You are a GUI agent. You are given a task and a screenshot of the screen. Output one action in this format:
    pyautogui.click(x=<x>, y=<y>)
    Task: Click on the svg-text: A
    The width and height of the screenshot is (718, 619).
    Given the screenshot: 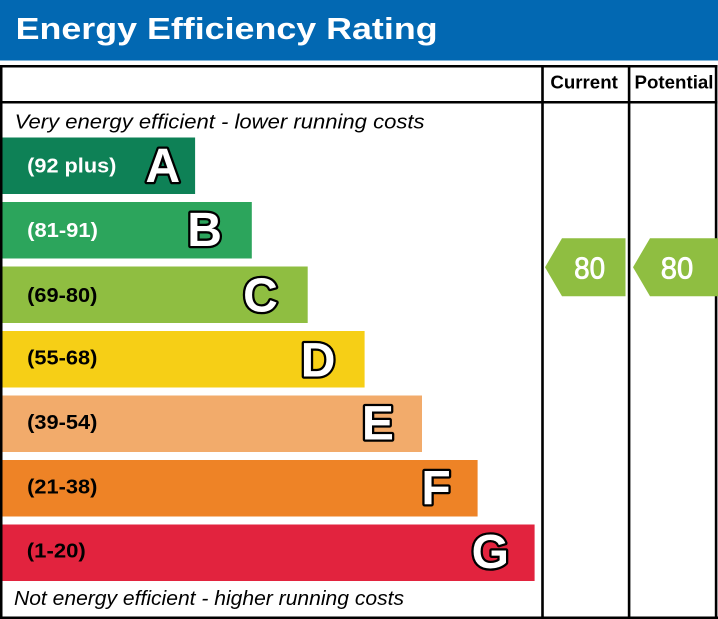 What is the action you would take?
    pyautogui.click(x=163, y=166)
    